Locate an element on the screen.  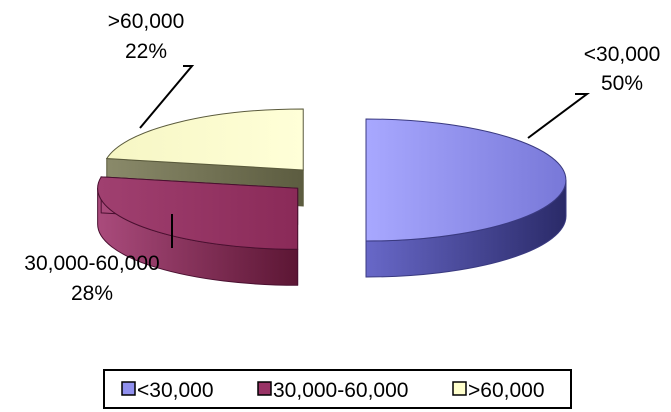
legend-label-1: 30,000-60,000 is located at coordinates (340, 390).